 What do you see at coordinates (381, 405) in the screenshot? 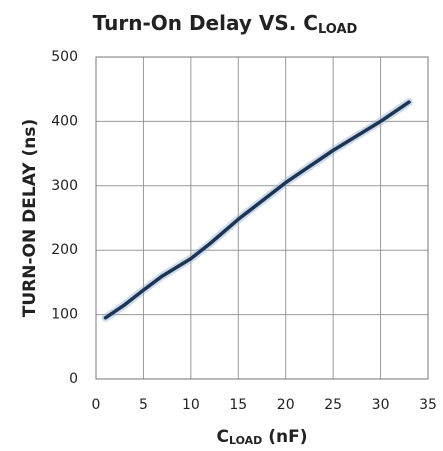
I see `x-tick-label: 30` at bounding box center [381, 405].